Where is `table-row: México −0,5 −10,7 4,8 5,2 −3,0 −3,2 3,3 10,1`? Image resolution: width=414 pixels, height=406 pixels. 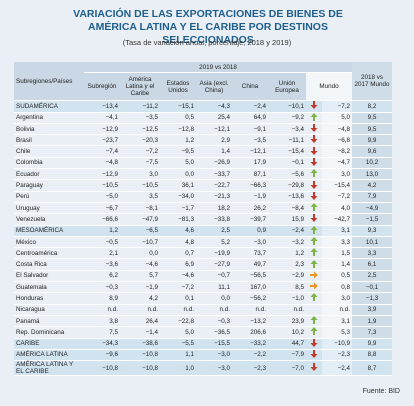
table-row: México −0,5 −10,7 4,8 5,2 −3,0 −3,2 3,3 10,1 is located at coordinates (203, 242).